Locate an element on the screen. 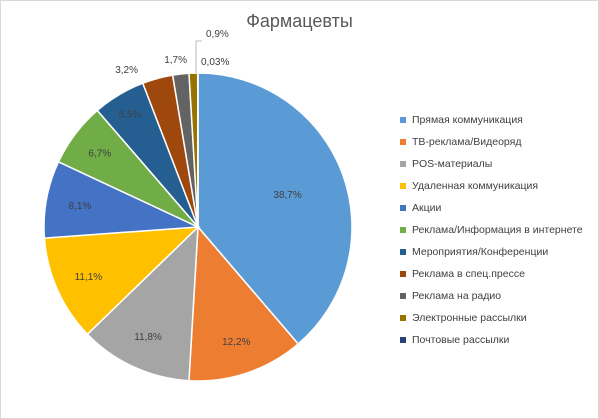 The image size is (599, 419). legend-item: POS-материалы is located at coordinates (491, 164).